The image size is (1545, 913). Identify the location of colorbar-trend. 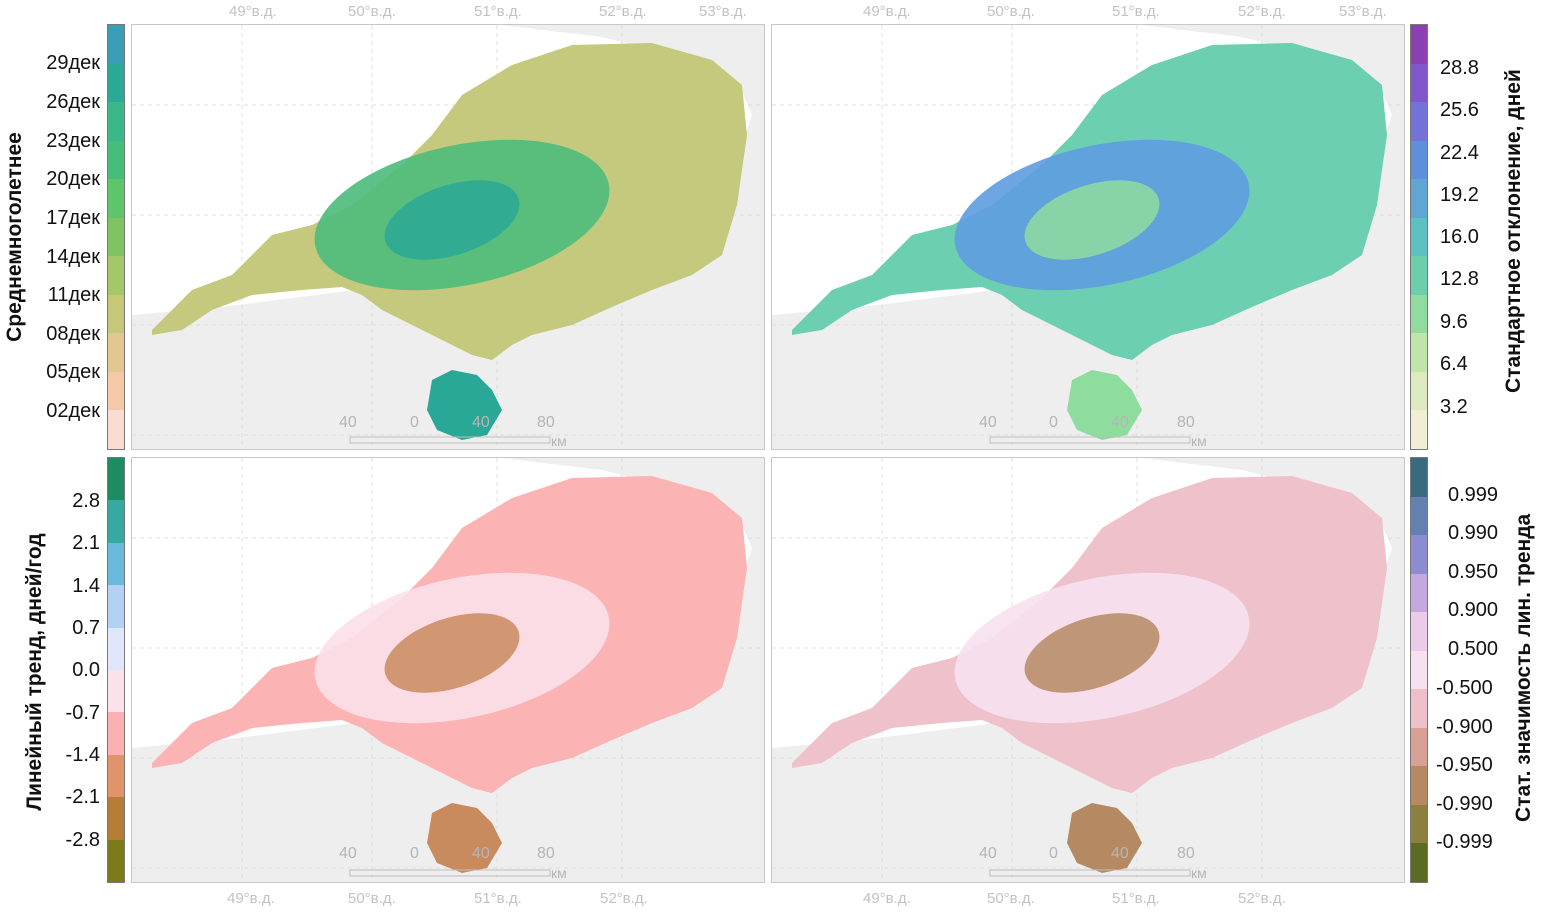
(116, 670).